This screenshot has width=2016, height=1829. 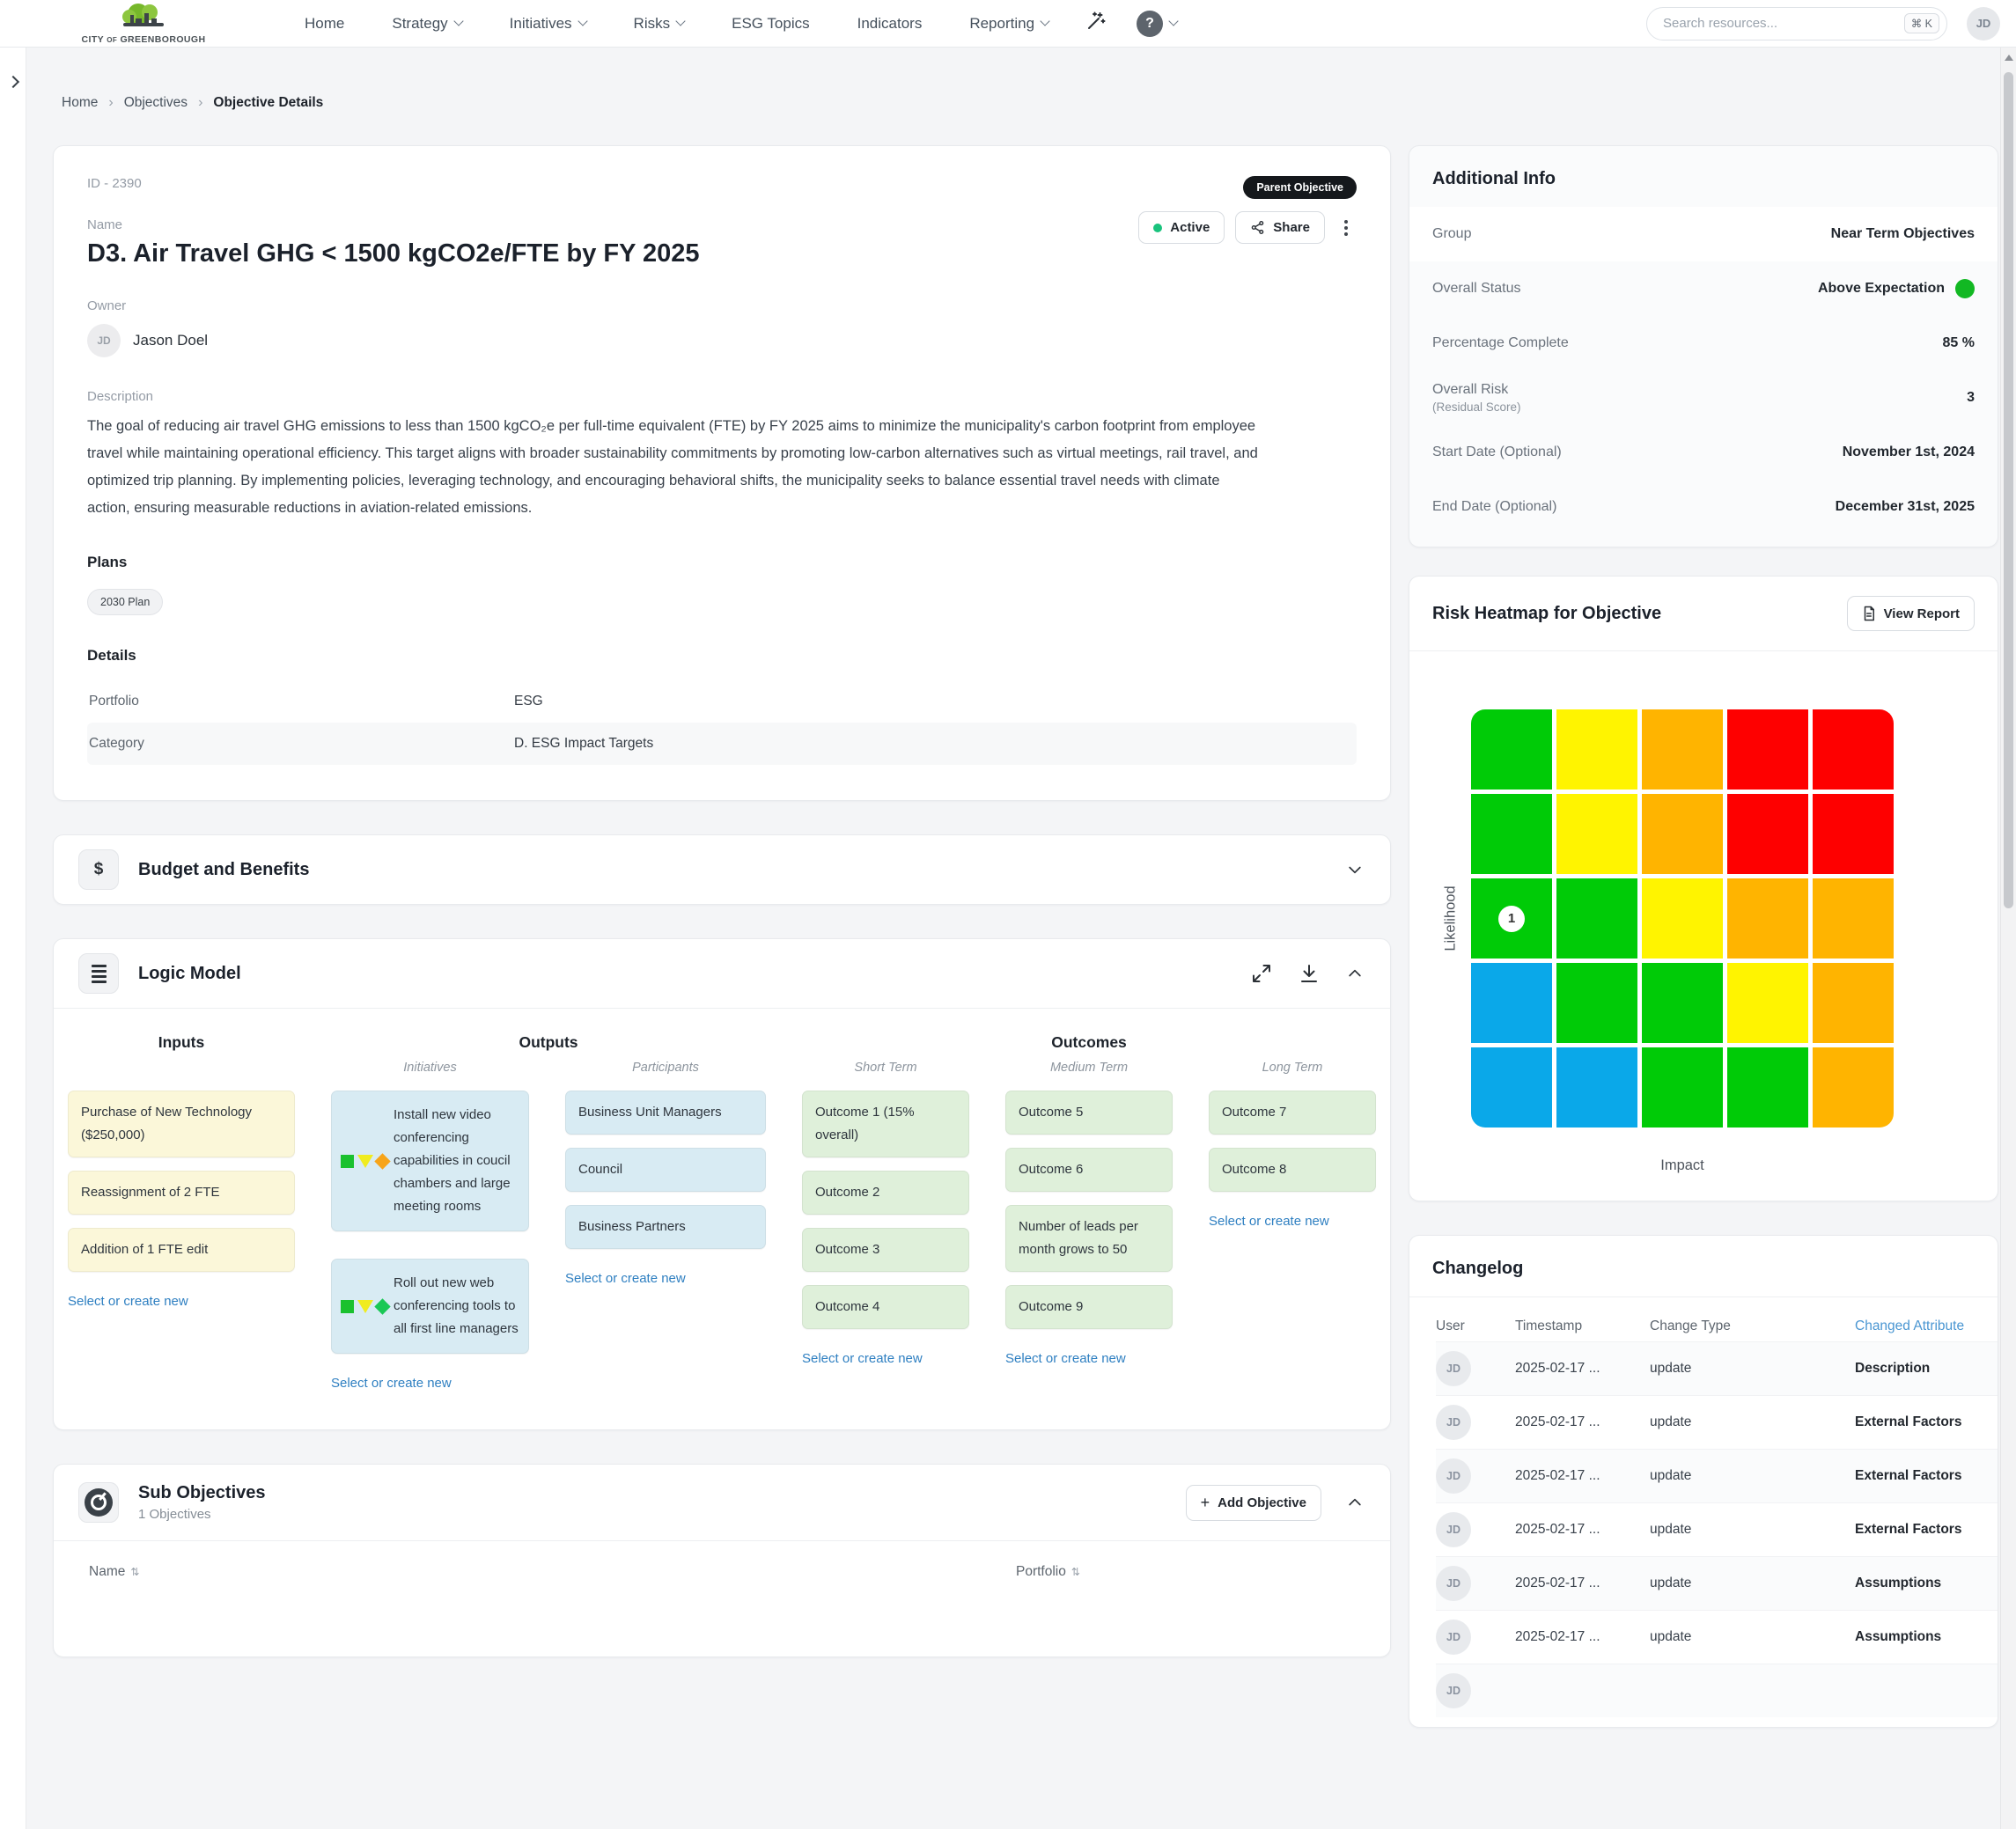 What do you see at coordinates (181, 1124) in the screenshot?
I see `input-card: Purchase of New Technology ($250,000)` at bounding box center [181, 1124].